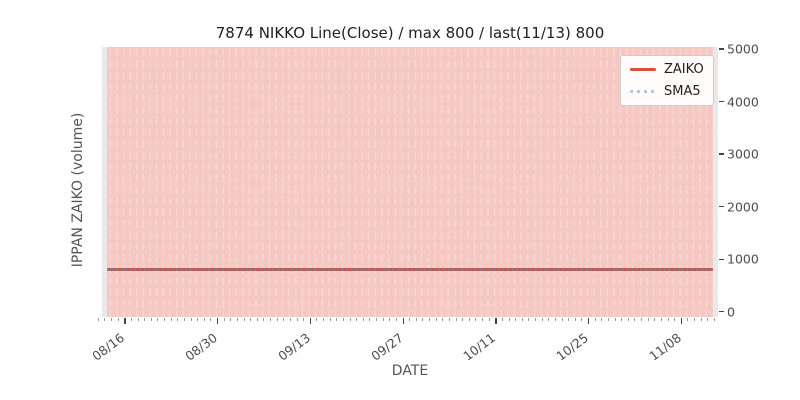  Describe the element at coordinates (667, 80) in the screenshot. I see `legend: ZAIKO SMA5` at that location.